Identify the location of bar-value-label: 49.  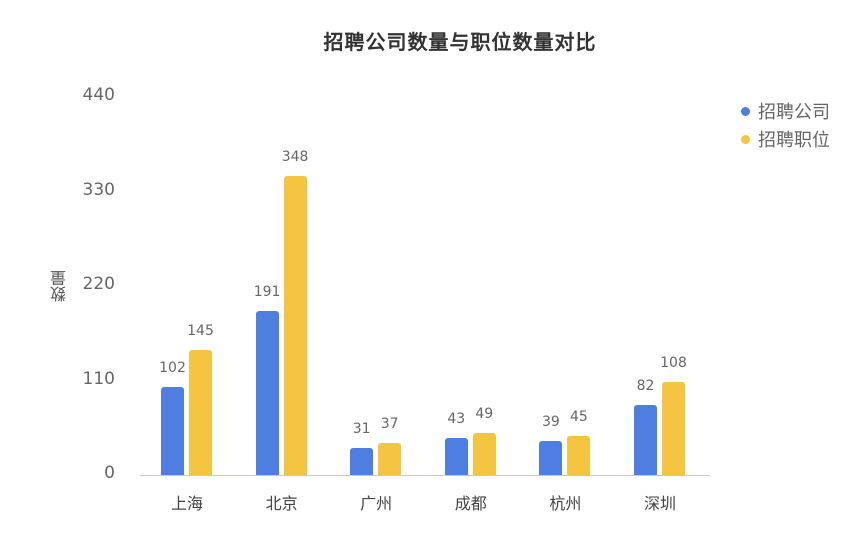
(484, 413).